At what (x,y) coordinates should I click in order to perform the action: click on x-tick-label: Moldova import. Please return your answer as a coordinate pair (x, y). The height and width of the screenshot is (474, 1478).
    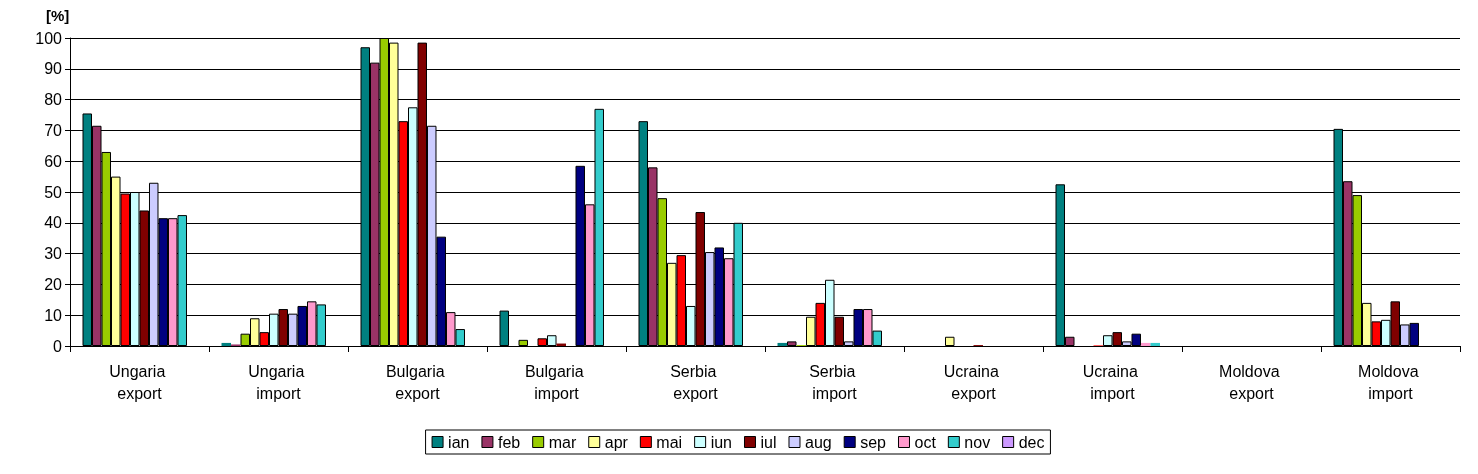
    Looking at the image, I should click on (1390, 382).